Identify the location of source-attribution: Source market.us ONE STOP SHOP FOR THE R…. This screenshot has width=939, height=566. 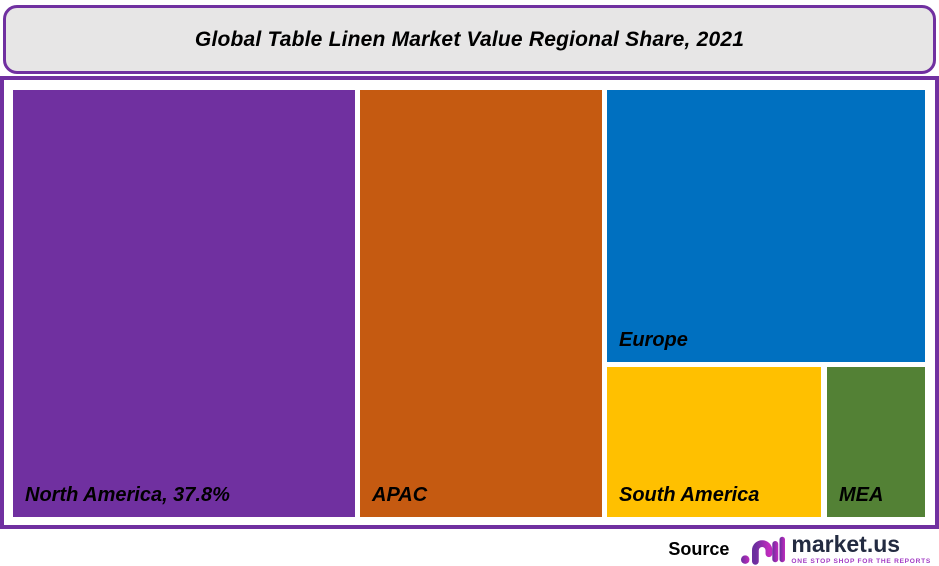
(799, 549).